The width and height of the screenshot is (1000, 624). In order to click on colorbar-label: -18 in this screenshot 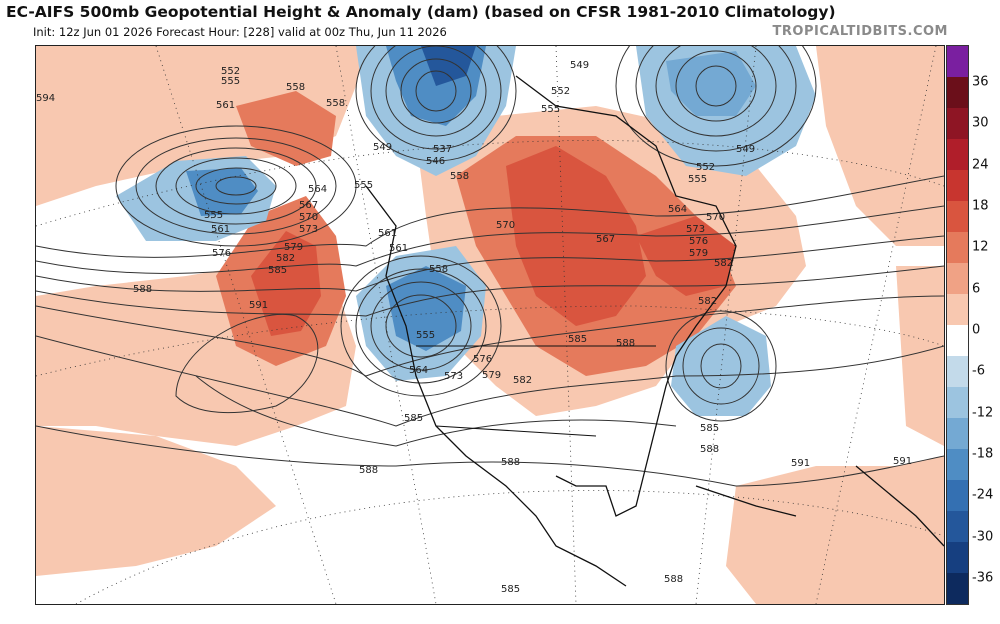, I will do `click(983, 454)`.